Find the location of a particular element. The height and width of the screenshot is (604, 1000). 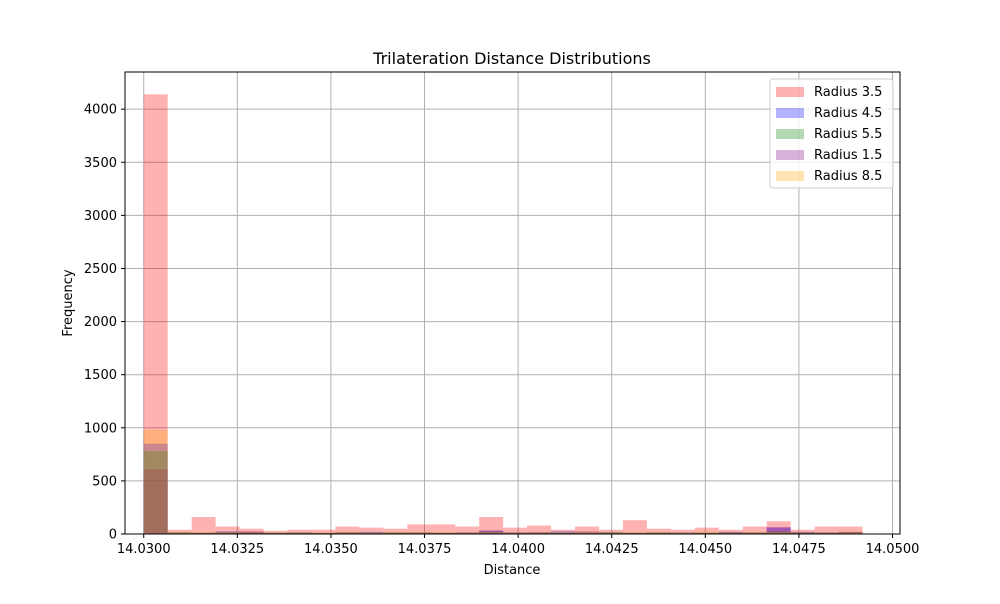

legend-label: Radius 3.5 is located at coordinates (848, 92).